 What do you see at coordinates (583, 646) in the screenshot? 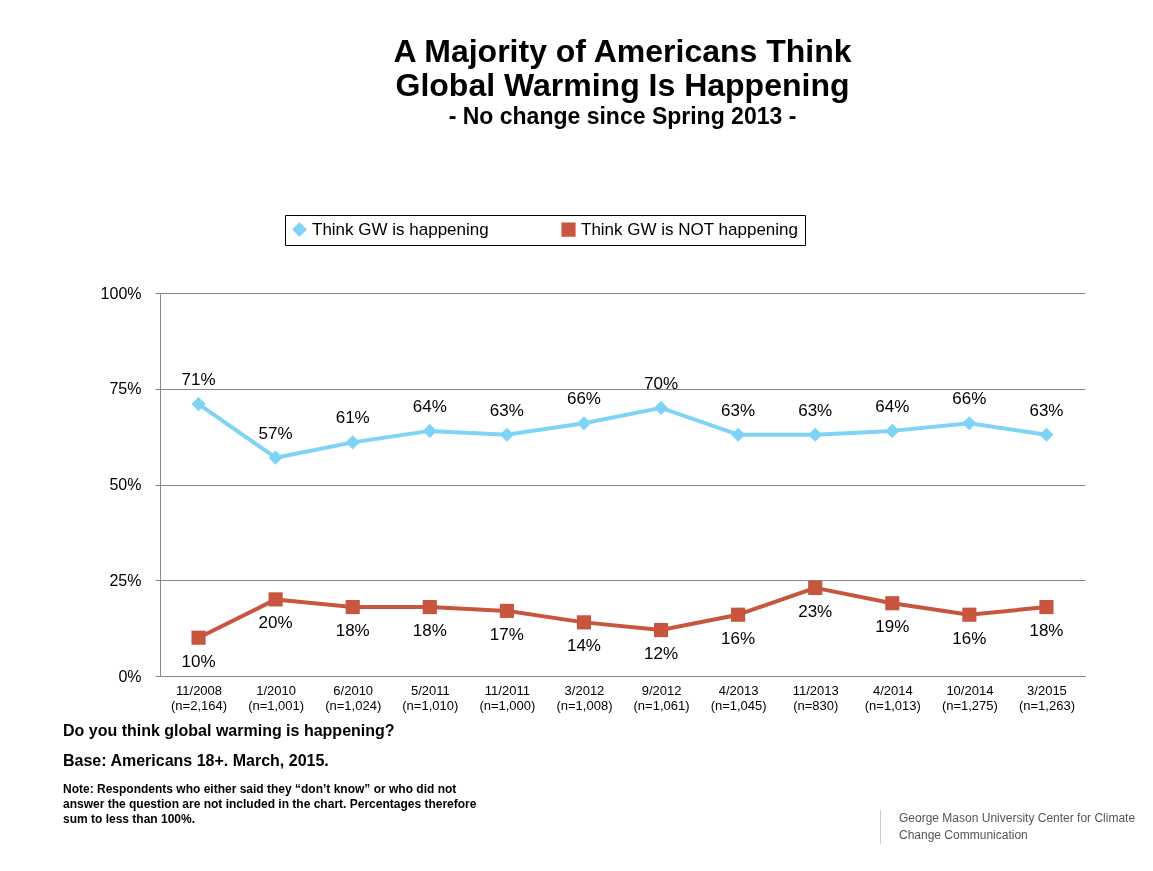
I see `data-label: 14%` at bounding box center [583, 646].